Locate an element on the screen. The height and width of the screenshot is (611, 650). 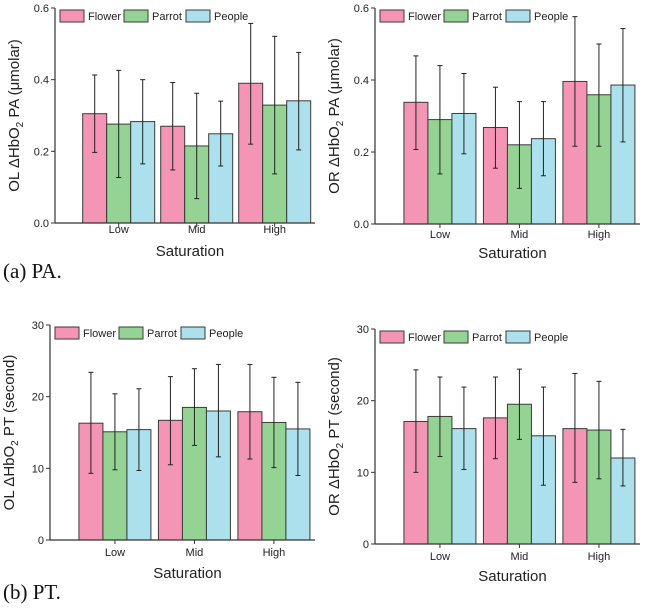
caption-pt: (b) PT. is located at coordinates (32, 592).